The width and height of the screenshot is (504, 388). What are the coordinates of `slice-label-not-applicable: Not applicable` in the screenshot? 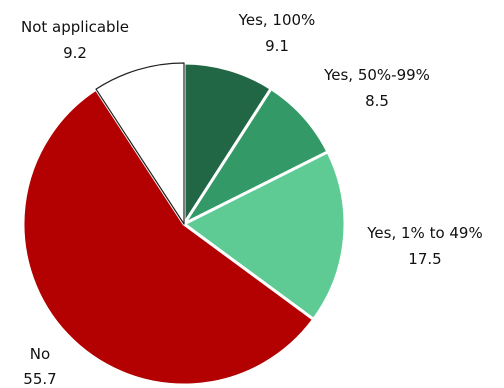 It's located at (75, 27).